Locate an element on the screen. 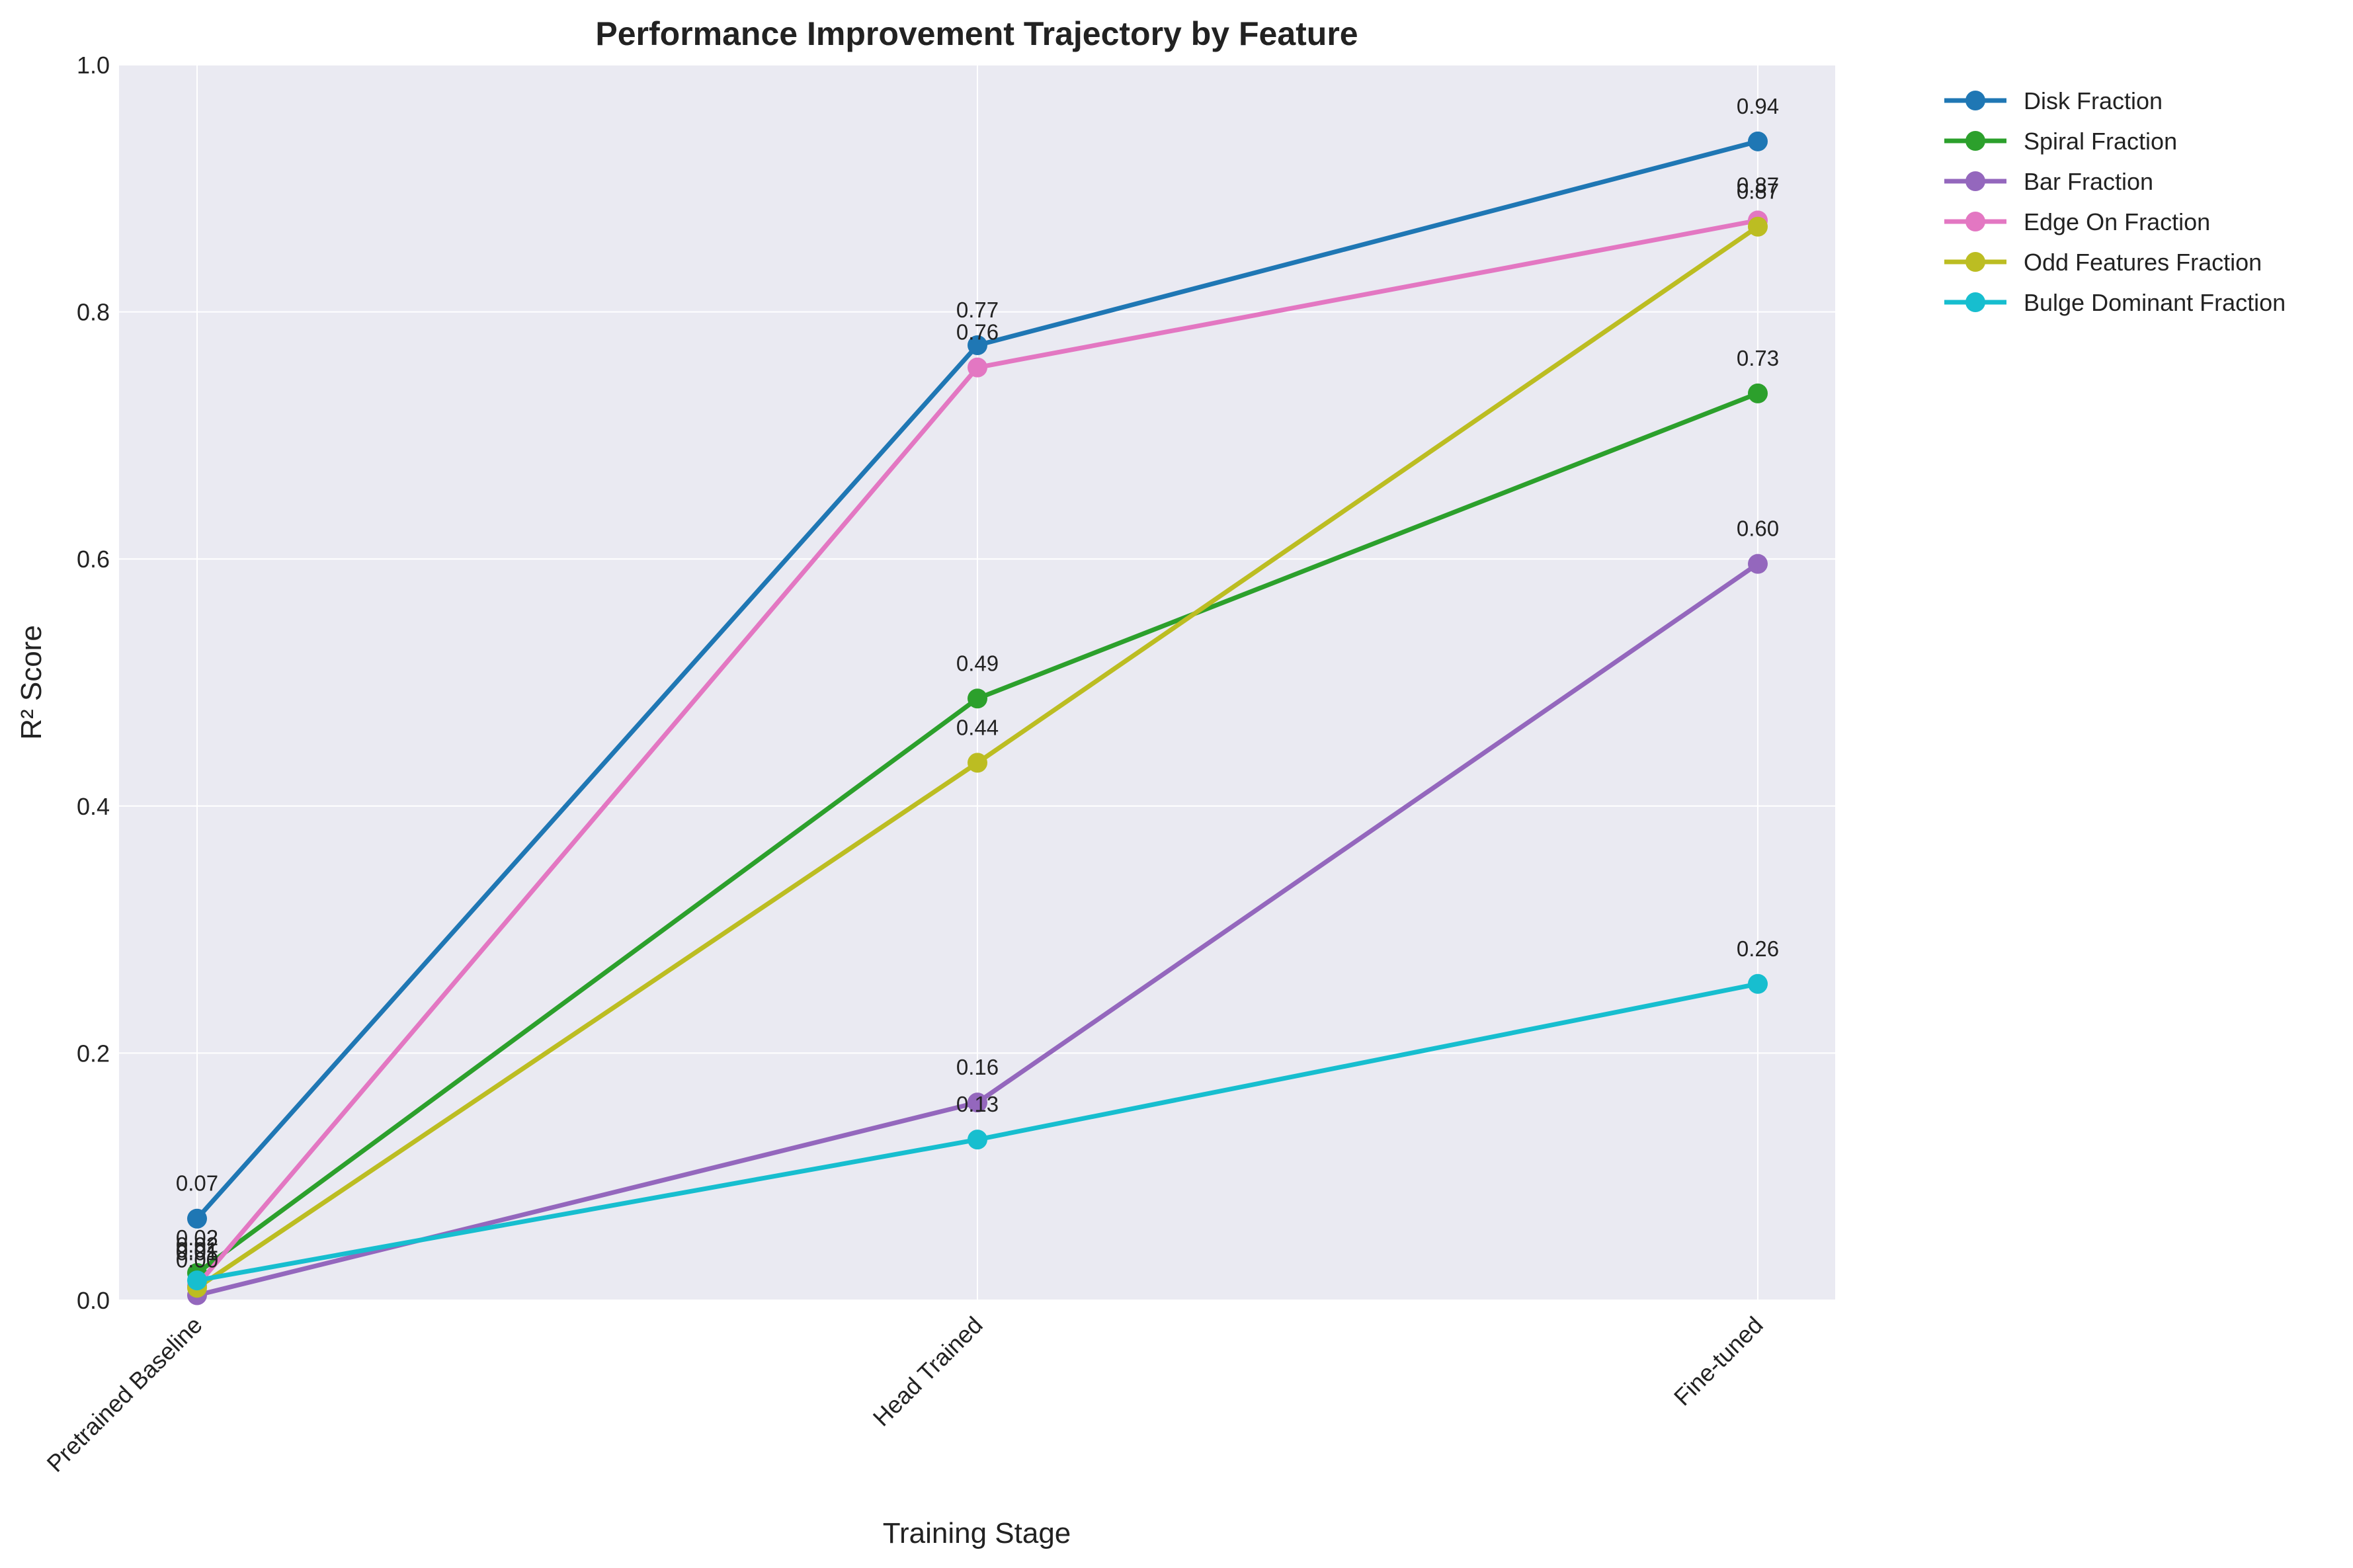 This screenshot has height=1568, width=2353. data-label-disk-fraction: 0.94 is located at coordinates (1758, 106).